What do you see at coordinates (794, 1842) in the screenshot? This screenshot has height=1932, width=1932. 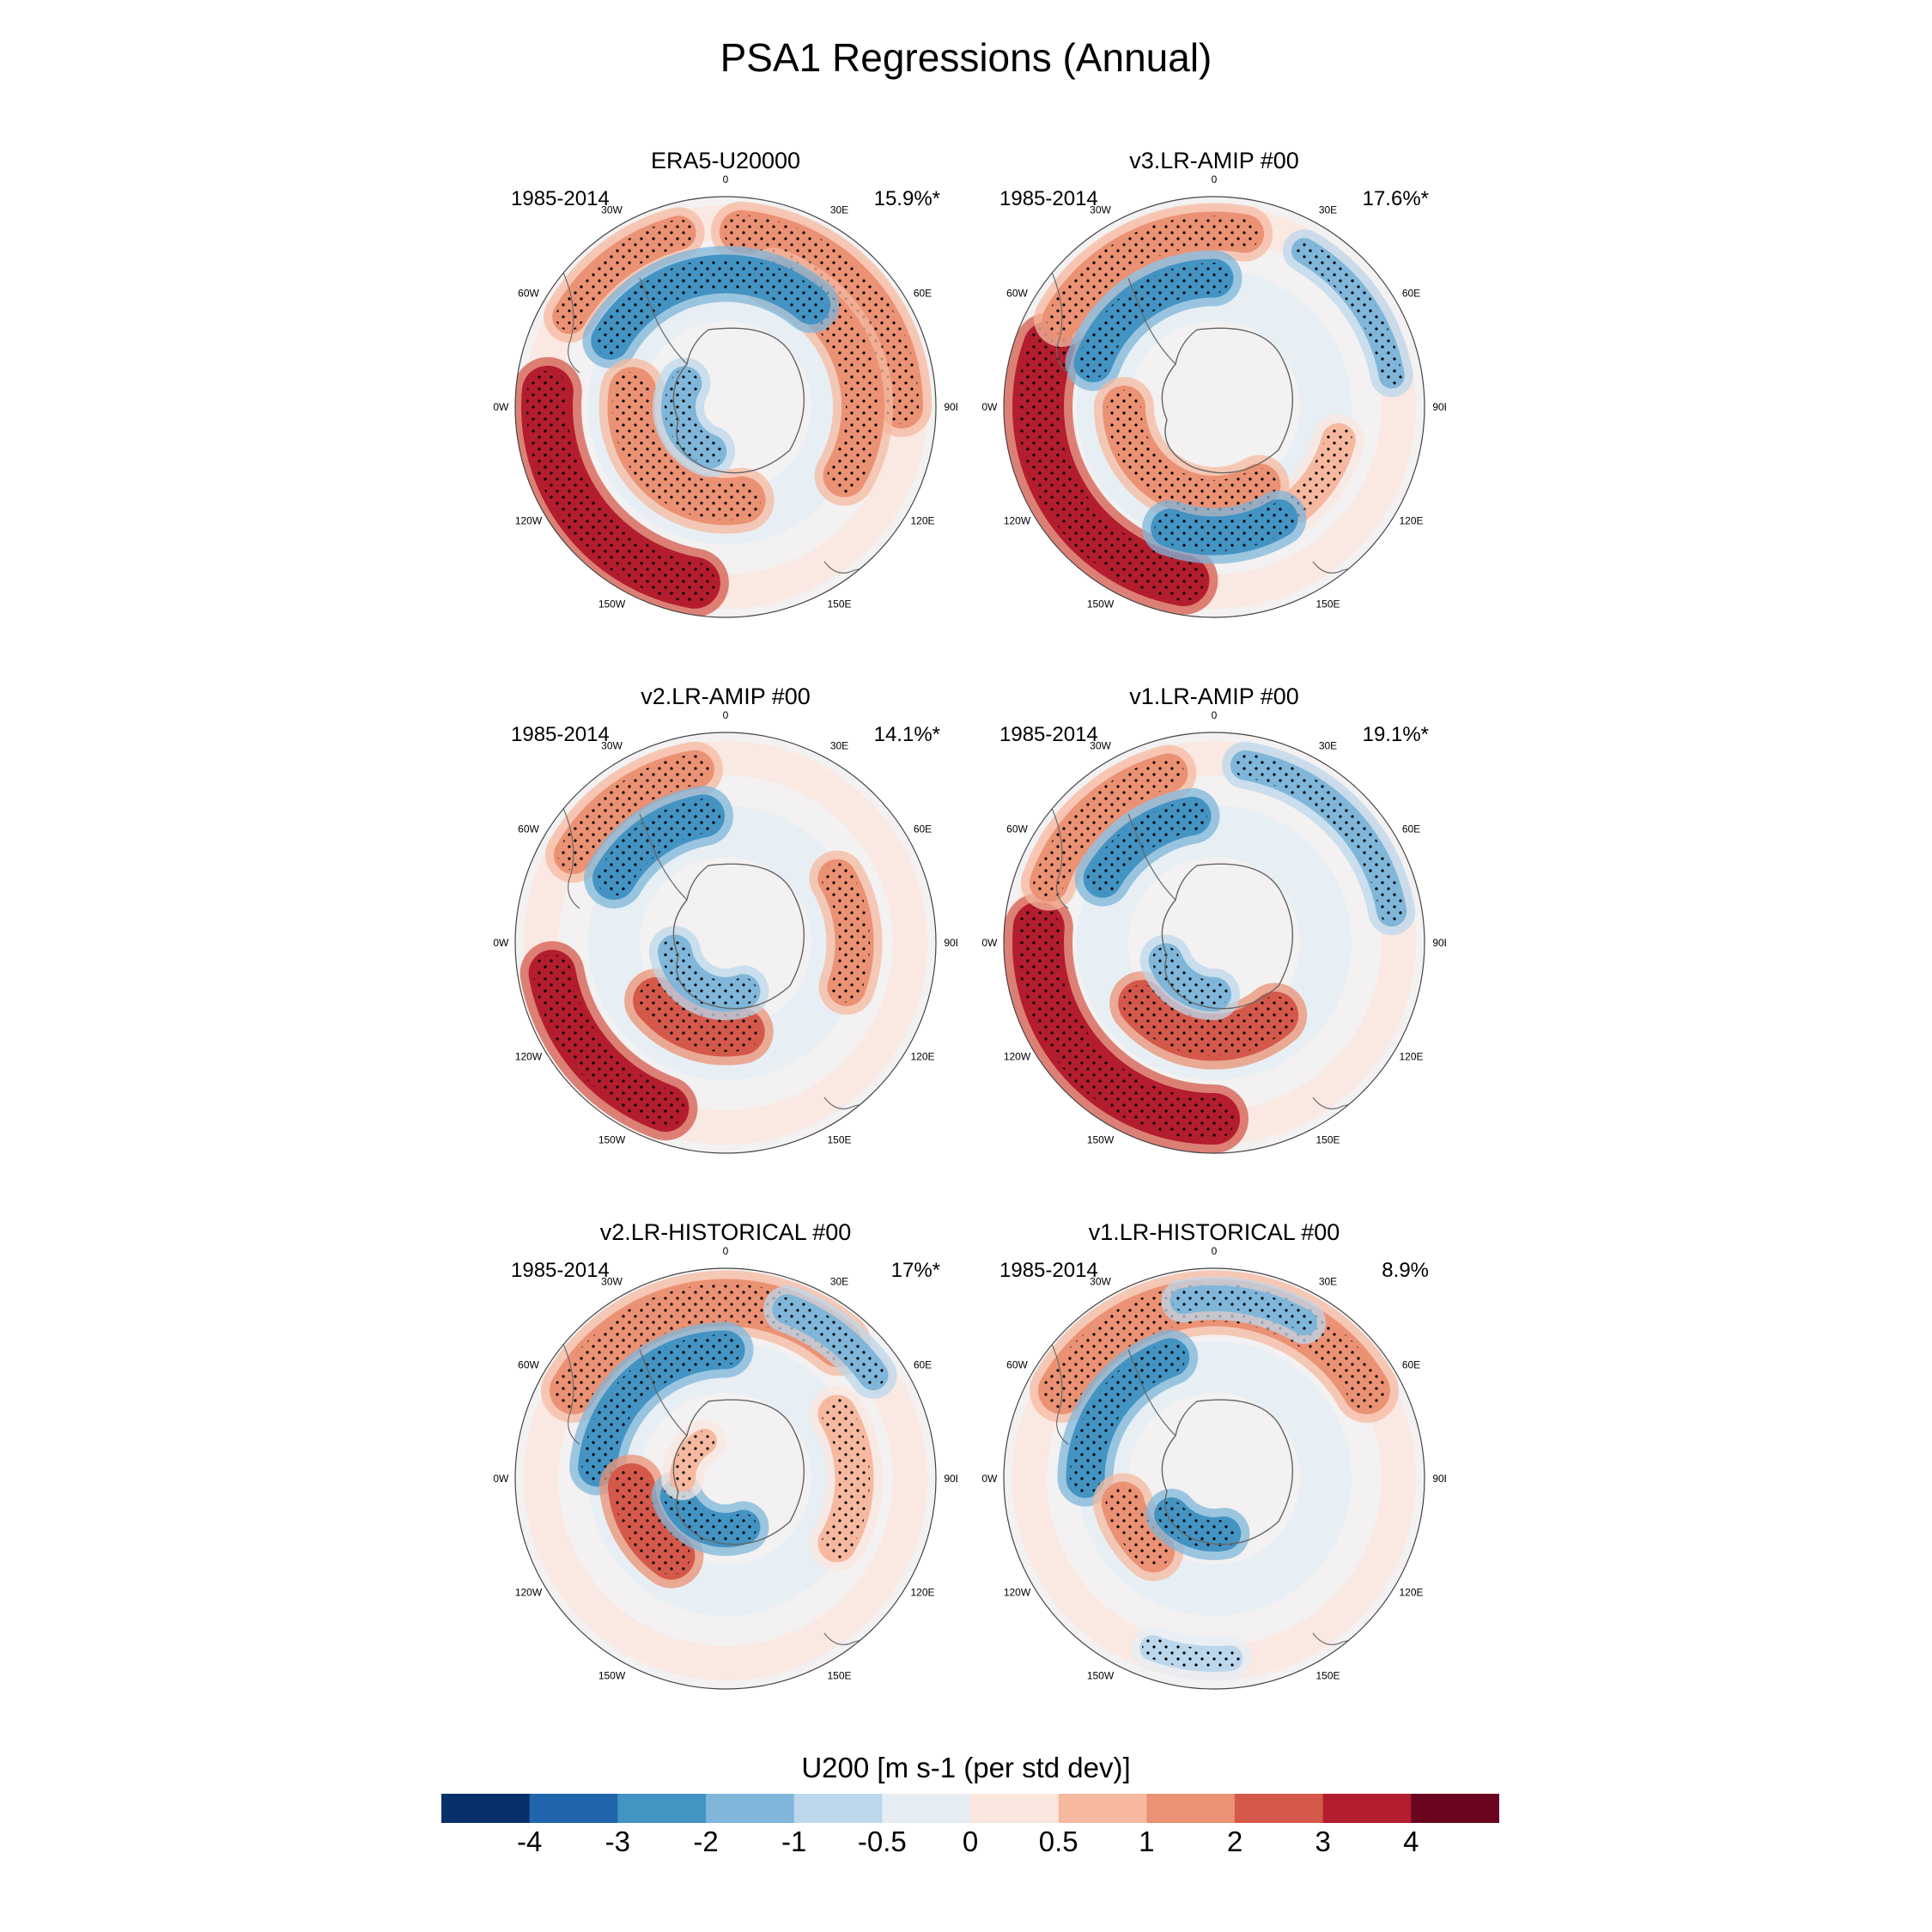 I see `colorbar-tick-label: -1` at bounding box center [794, 1842].